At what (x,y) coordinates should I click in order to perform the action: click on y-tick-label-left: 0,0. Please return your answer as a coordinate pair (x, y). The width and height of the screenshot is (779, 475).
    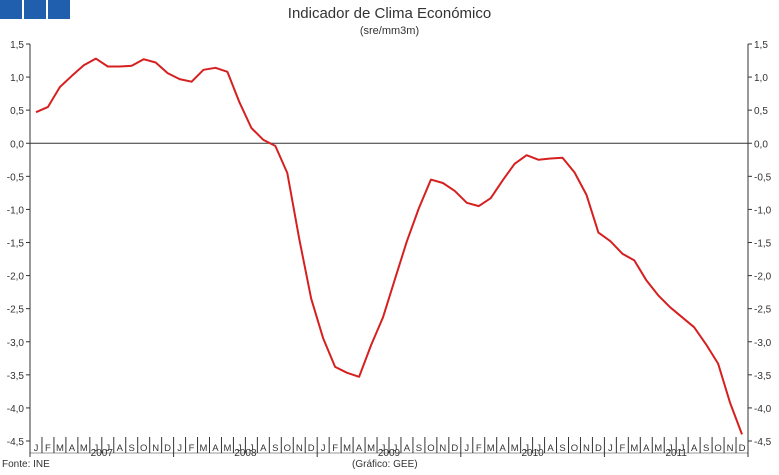
    Looking at the image, I should click on (17, 144).